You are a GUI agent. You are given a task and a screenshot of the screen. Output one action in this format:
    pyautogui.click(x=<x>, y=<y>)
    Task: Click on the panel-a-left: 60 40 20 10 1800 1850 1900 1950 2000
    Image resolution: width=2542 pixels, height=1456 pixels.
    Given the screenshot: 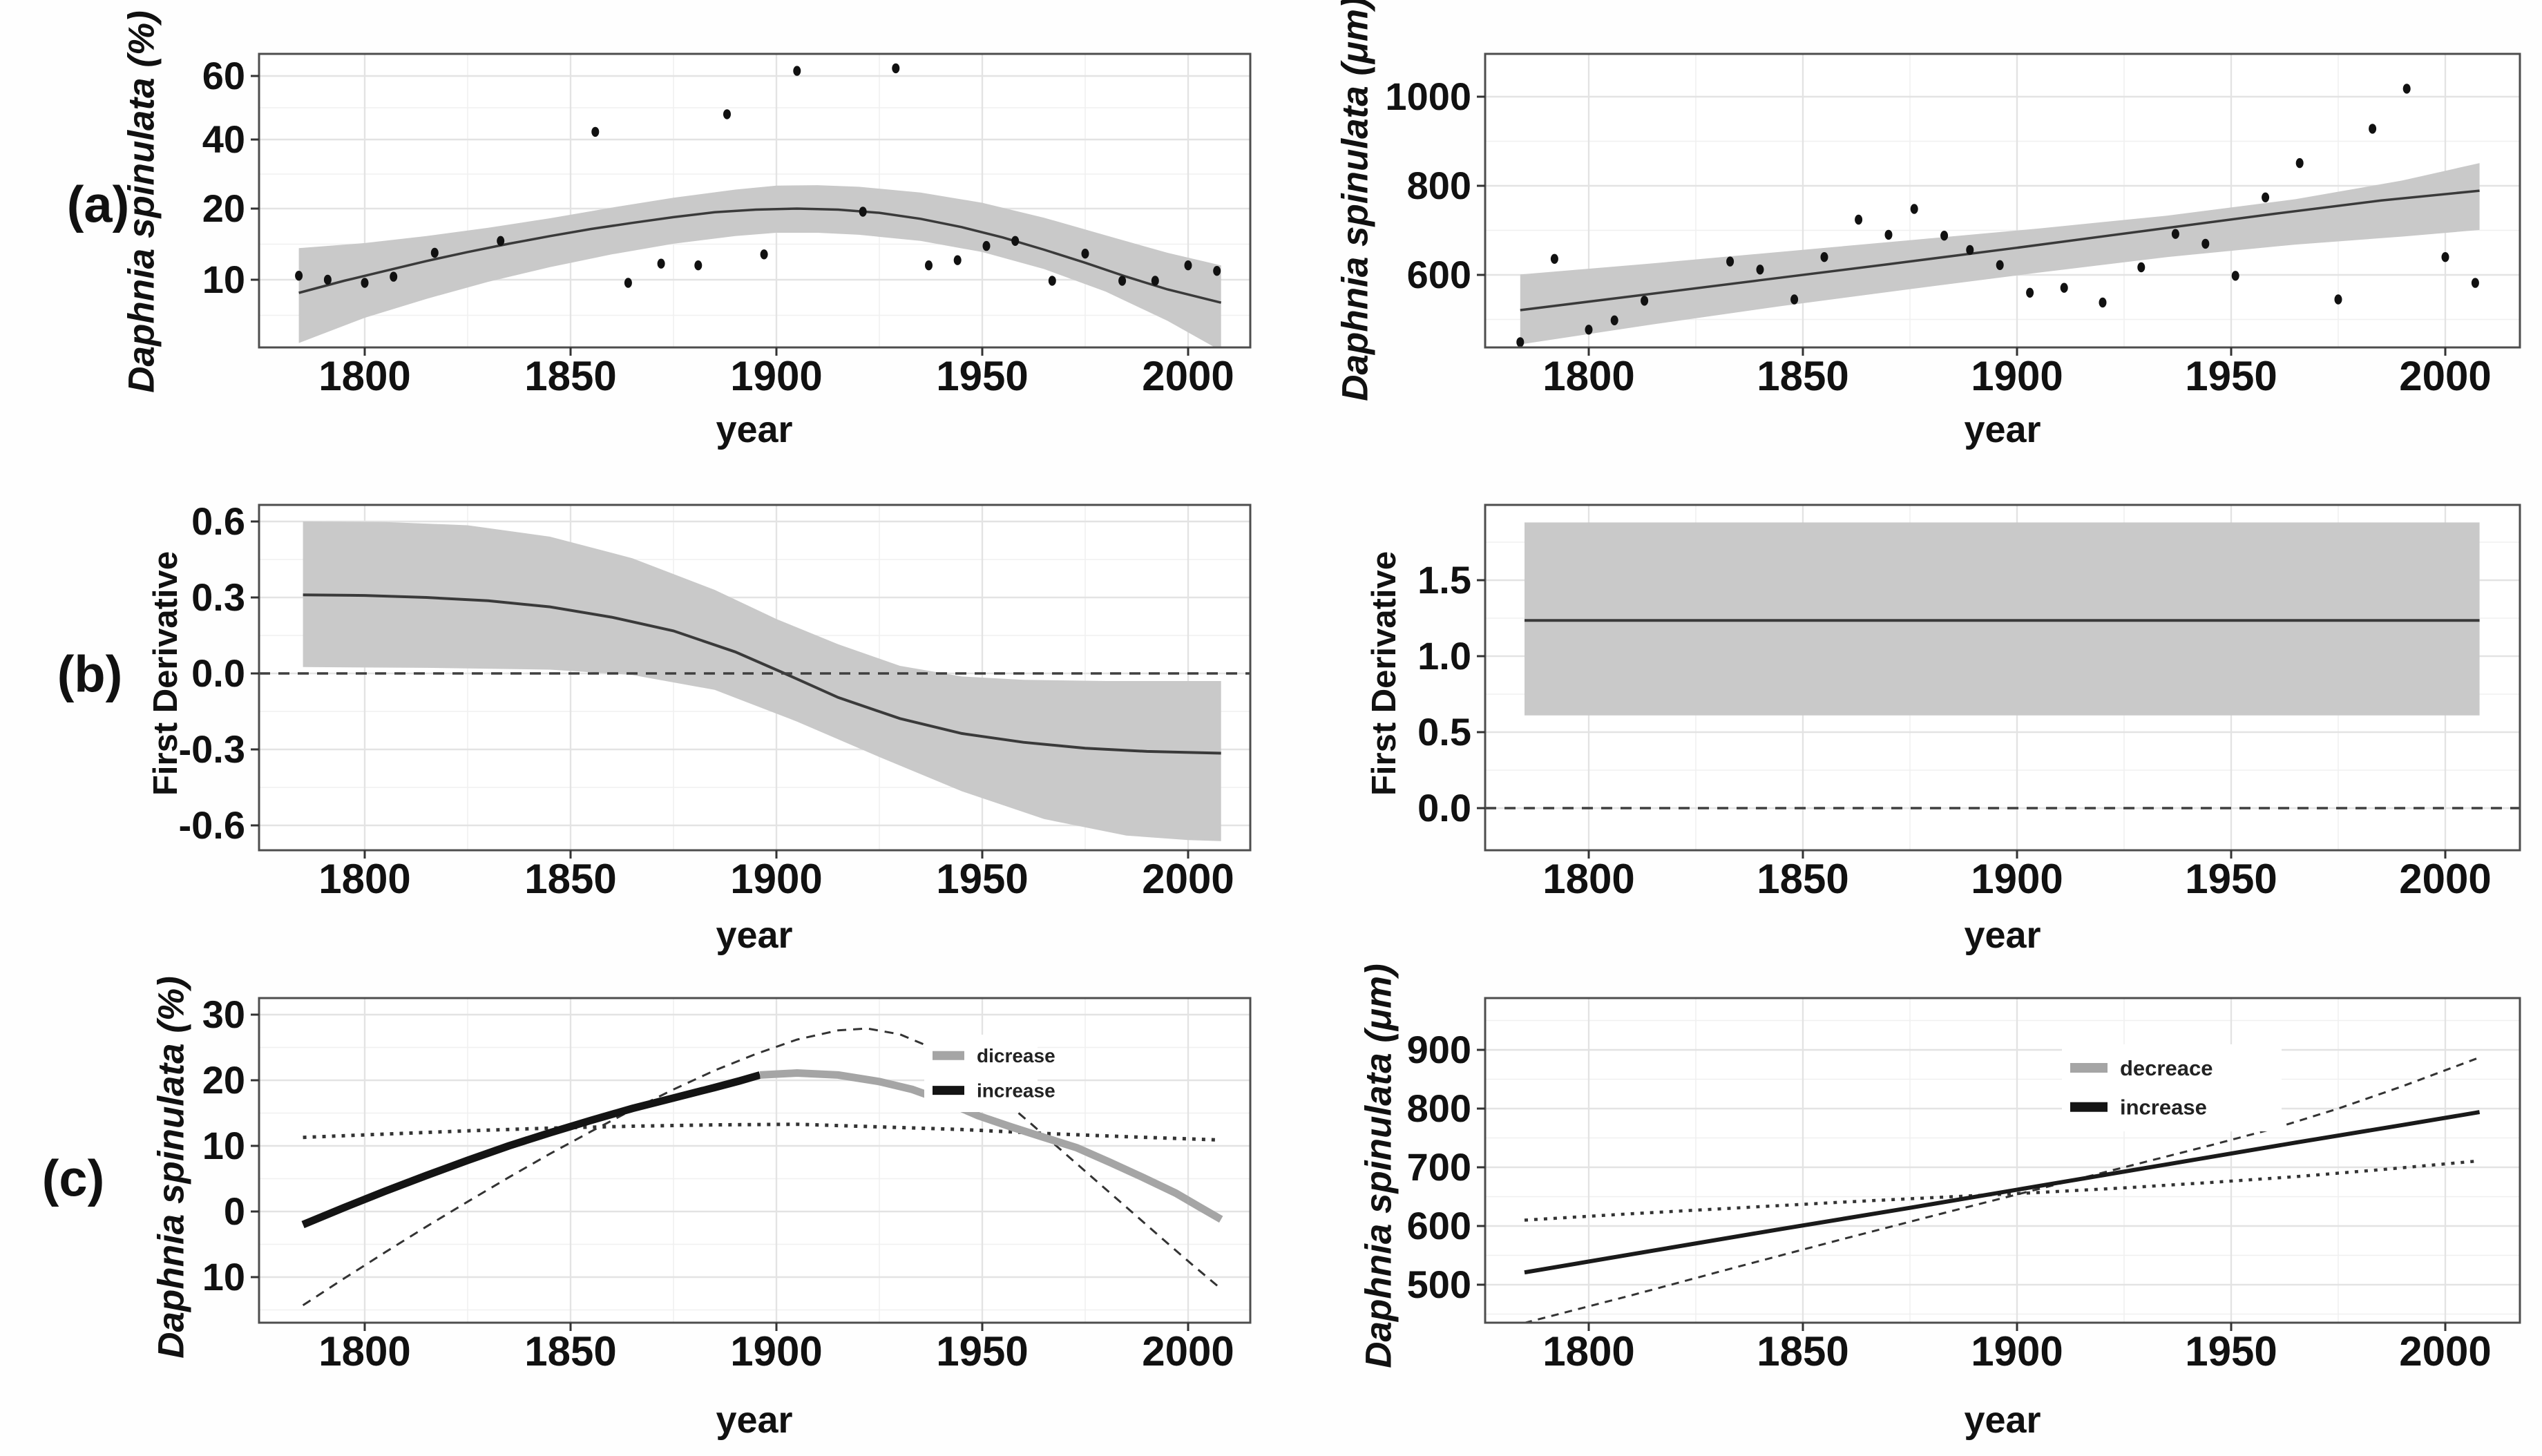 What is the action you would take?
    pyautogui.click(x=727, y=225)
    